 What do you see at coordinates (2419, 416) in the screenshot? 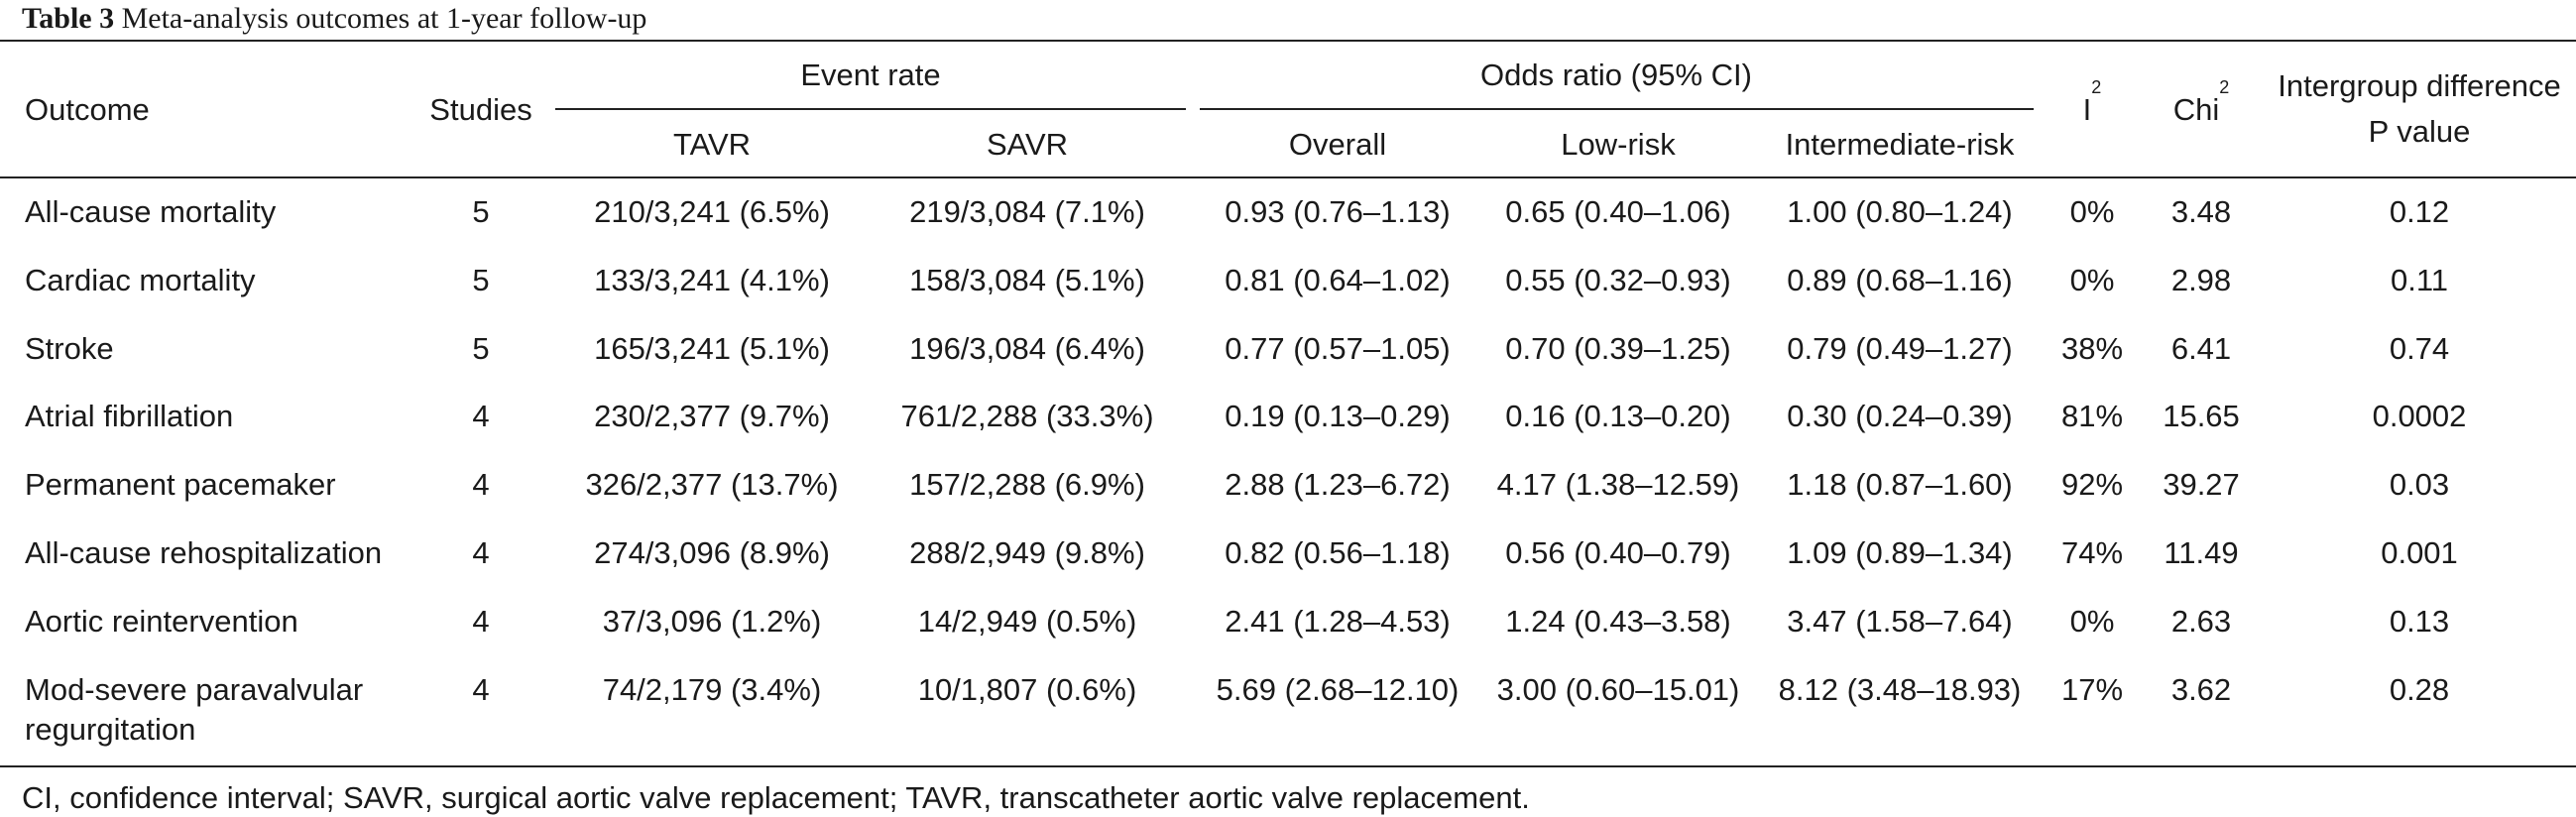
I see `cell-p-value: 0.0002` at bounding box center [2419, 416].